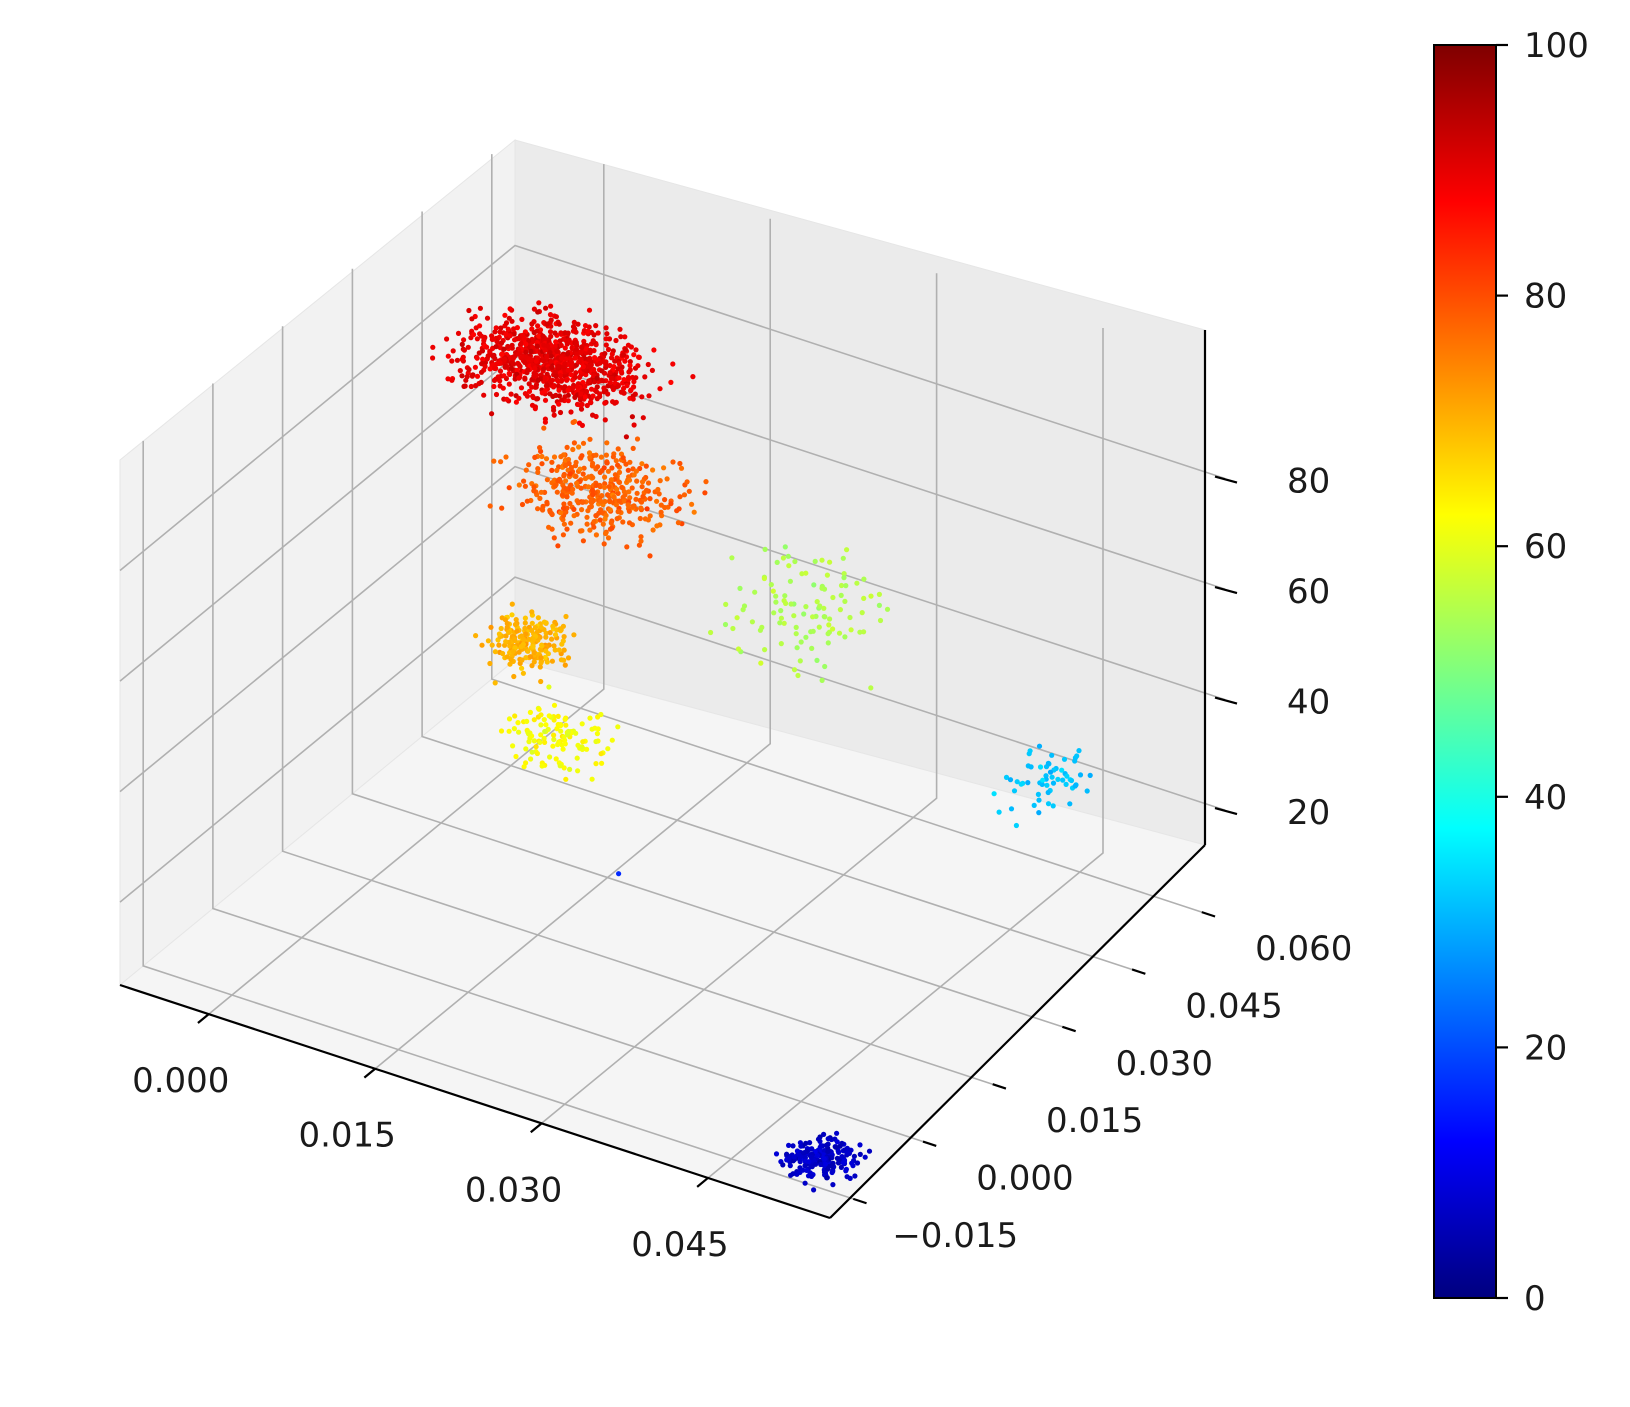 Image resolution: width=1630 pixels, height=1407 pixels. What do you see at coordinates (1233, 1006) in the screenshot?
I see `y-tick-label: 0.045` at bounding box center [1233, 1006].